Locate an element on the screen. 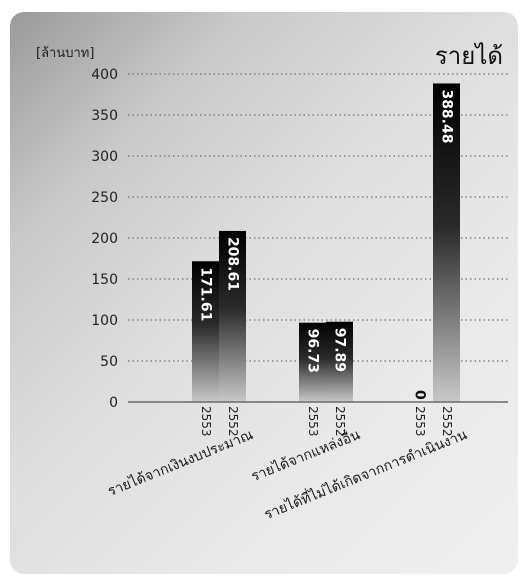 This screenshot has width=531, height=582. bar-value-label: 388.48 is located at coordinates (447, 116).